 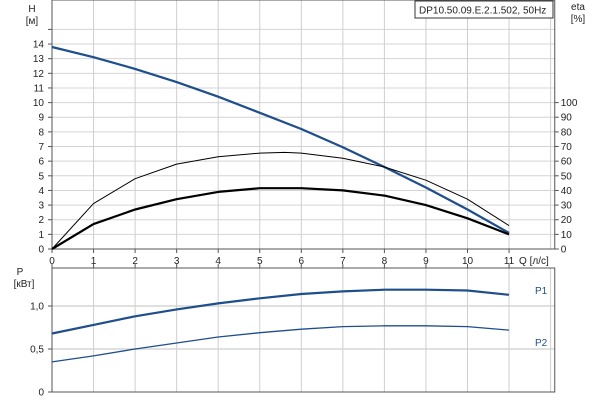 What do you see at coordinates (468, 261) in the screenshot?
I see `x-tick-label: 10` at bounding box center [468, 261].